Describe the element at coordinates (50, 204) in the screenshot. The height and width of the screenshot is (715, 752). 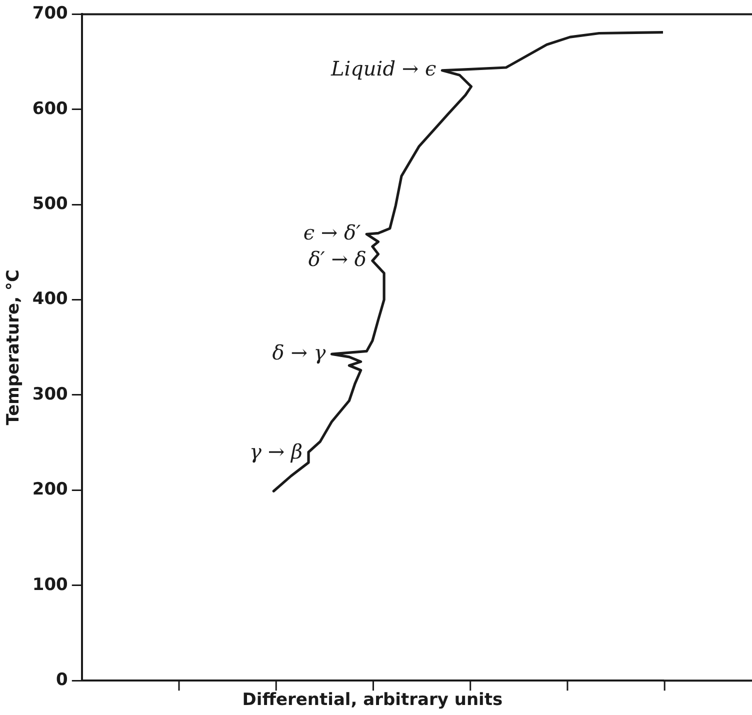
I see `y-tick-label: 500` at that location.